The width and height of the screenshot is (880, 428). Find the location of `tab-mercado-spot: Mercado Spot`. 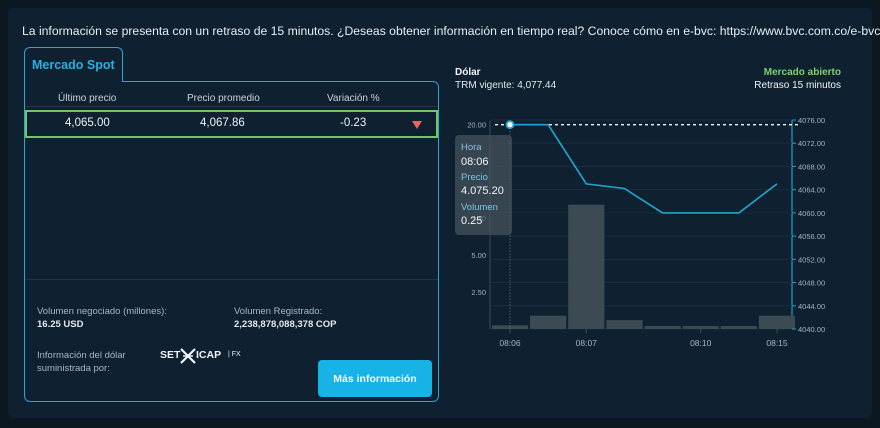

tab-mercado-spot: Mercado Spot is located at coordinates (73, 64).